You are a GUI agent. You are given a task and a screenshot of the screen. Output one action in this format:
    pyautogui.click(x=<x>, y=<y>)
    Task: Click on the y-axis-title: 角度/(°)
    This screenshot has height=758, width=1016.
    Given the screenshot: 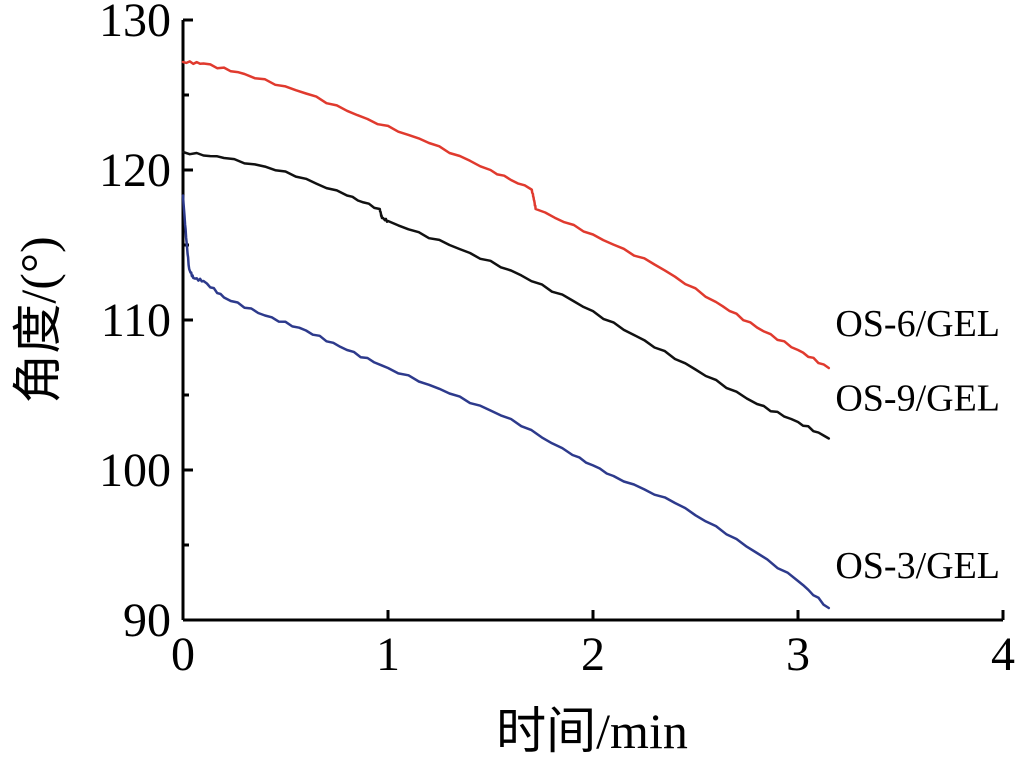 What is the action you would take?
    pyautogui.click(x=38, y=319)
    